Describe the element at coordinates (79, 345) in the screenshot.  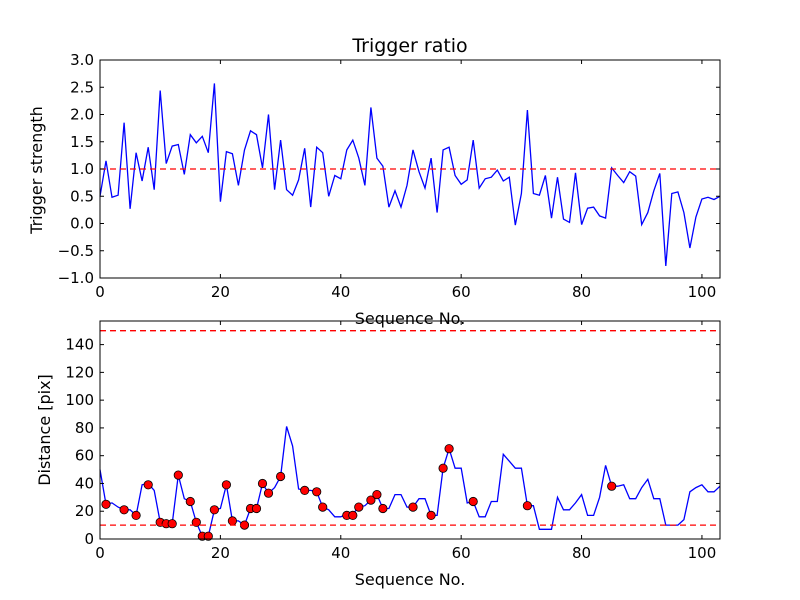
I see `y-tick-label: 140` at that location.